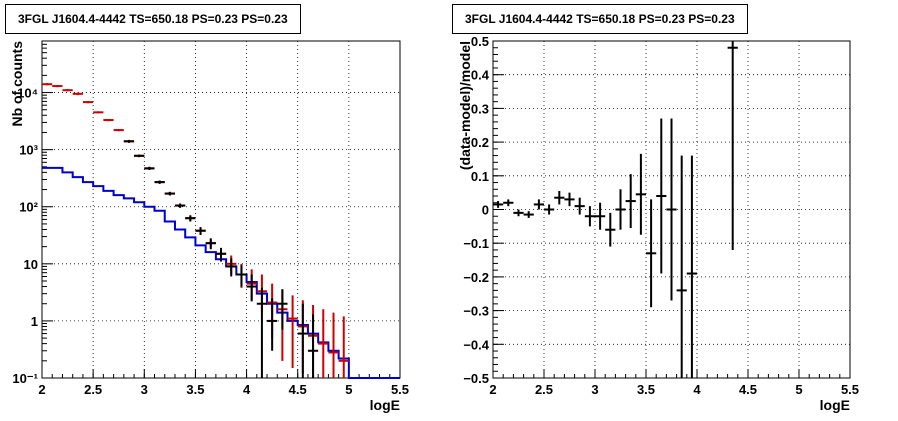  Describe the element at coordinates (476, 378) in the screenshot. I see `y-tick-label: −0.5` at that location.